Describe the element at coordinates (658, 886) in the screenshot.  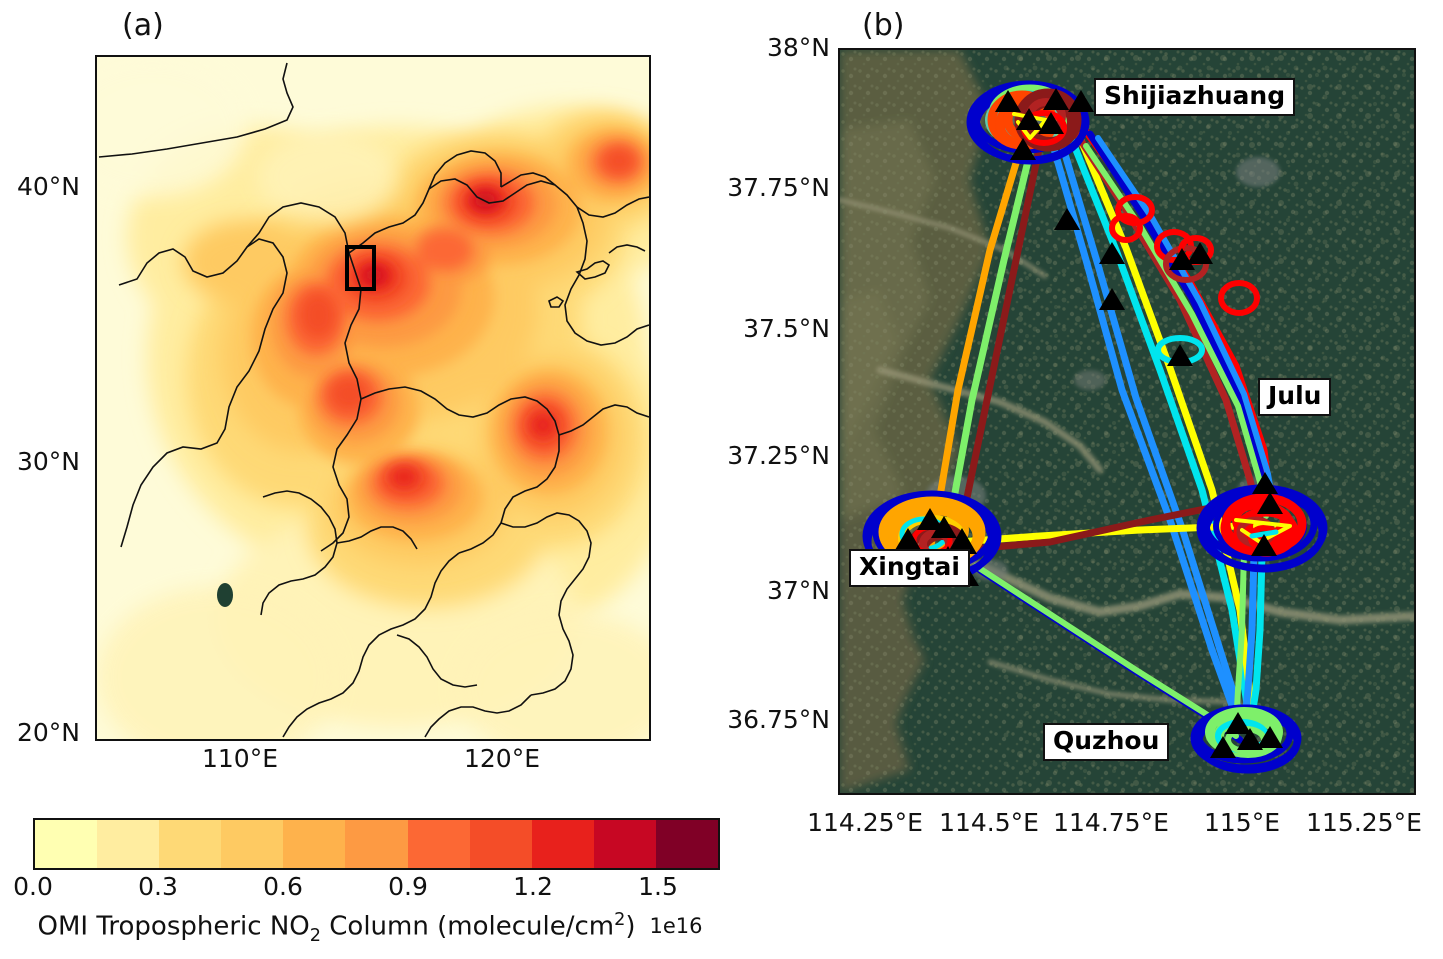
I see `colorbar-tick-5: 1.5` at that location.